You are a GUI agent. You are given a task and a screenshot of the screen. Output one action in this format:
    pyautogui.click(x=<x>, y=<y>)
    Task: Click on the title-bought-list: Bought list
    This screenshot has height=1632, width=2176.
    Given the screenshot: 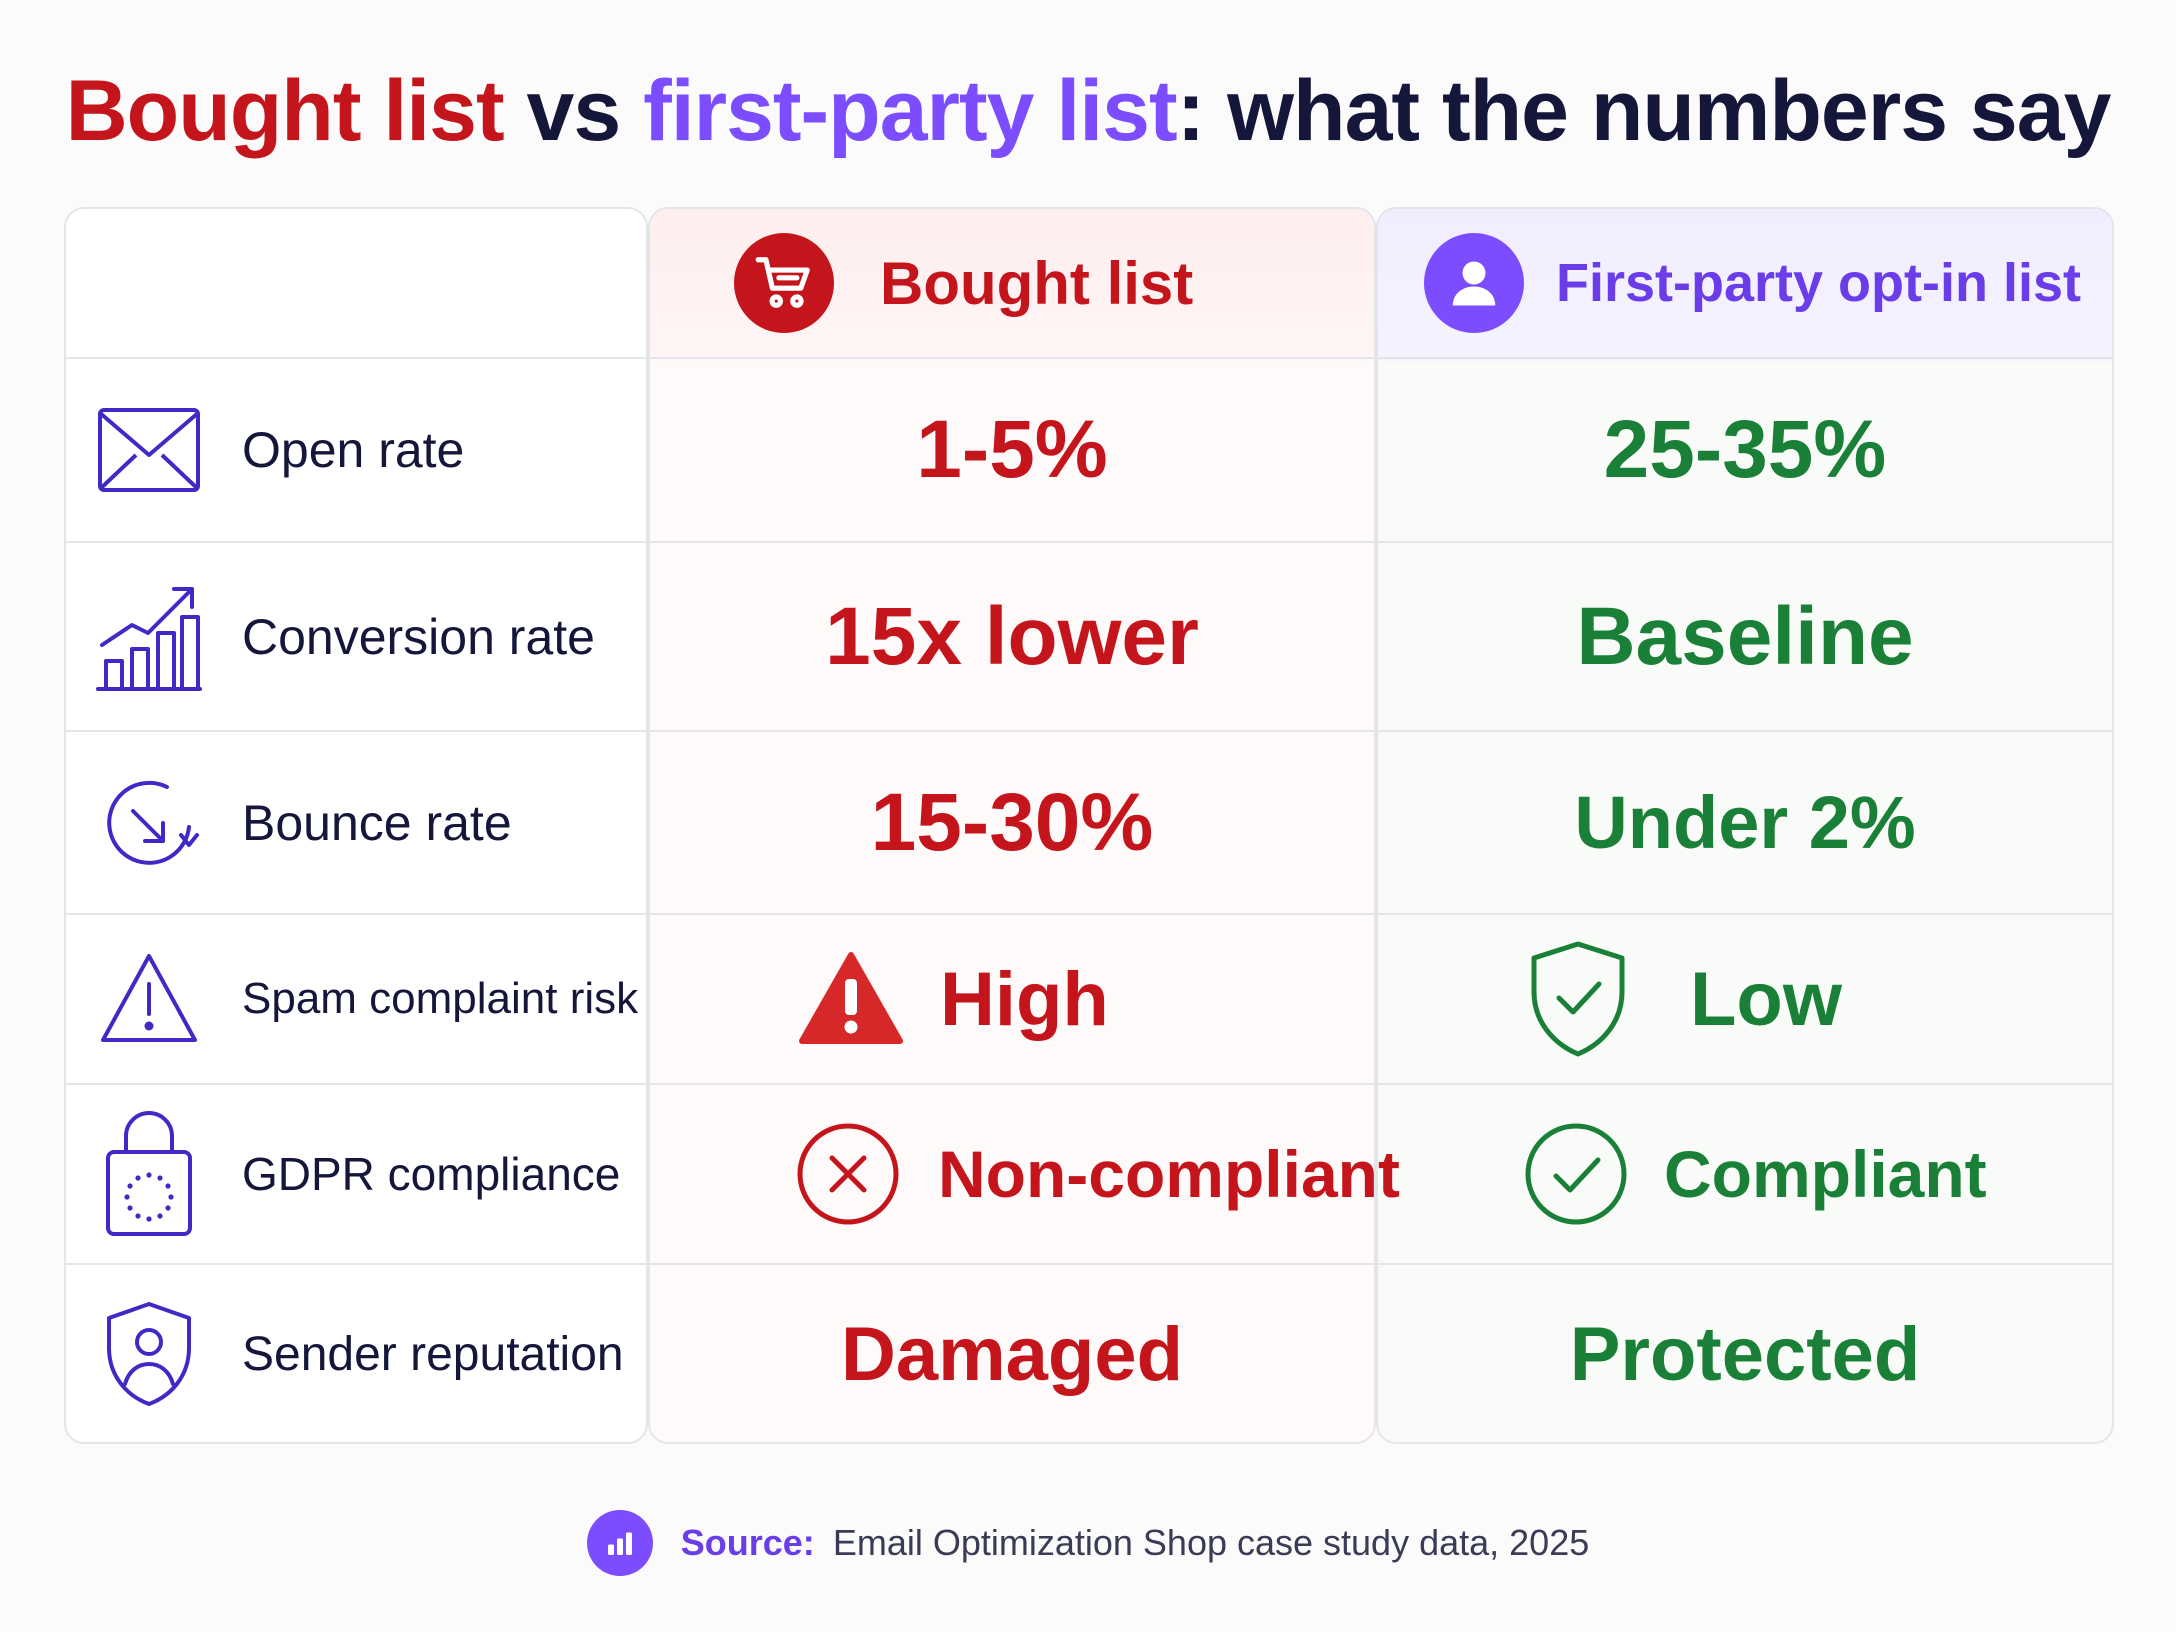 What is the action you would take?
    pyautogui.click(x=285, y=111)
    